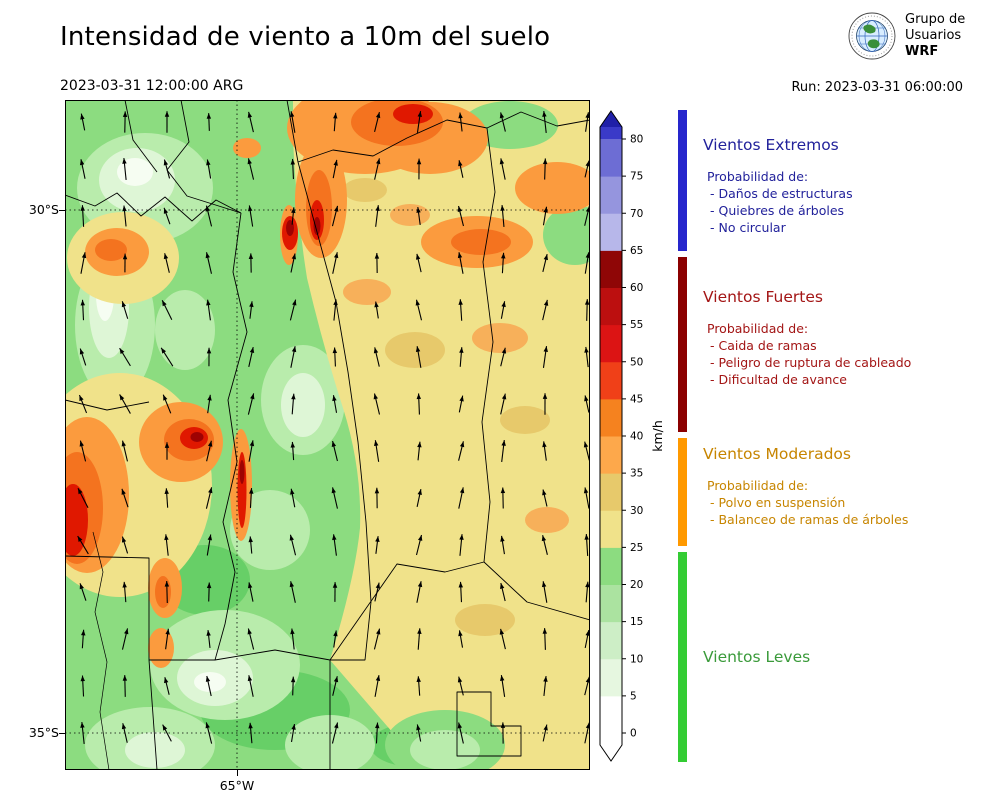  I want to click on x-axis-label-65w: 65°W, so click(237, 785).